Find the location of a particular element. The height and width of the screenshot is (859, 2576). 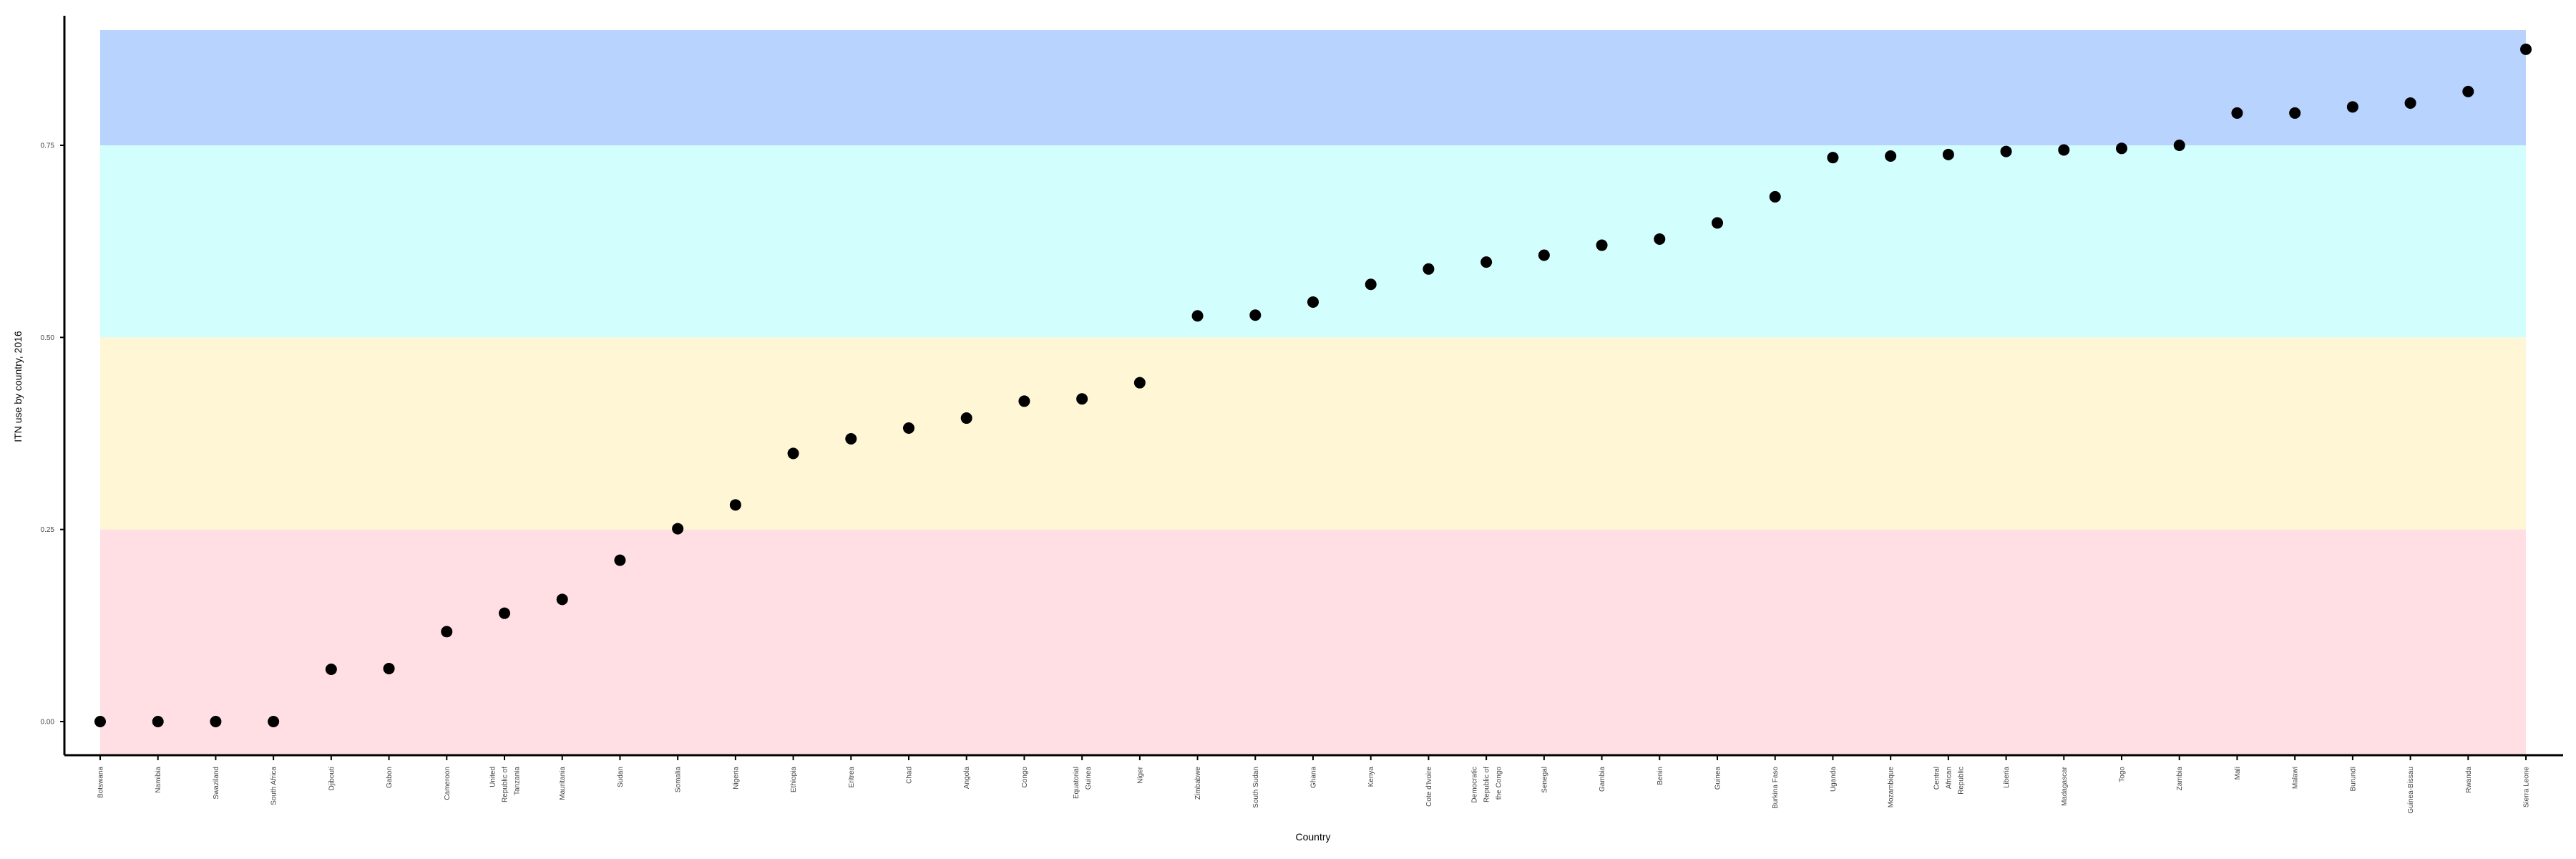

x-tick-label: Burundi is located at coordinates (2353, 779).